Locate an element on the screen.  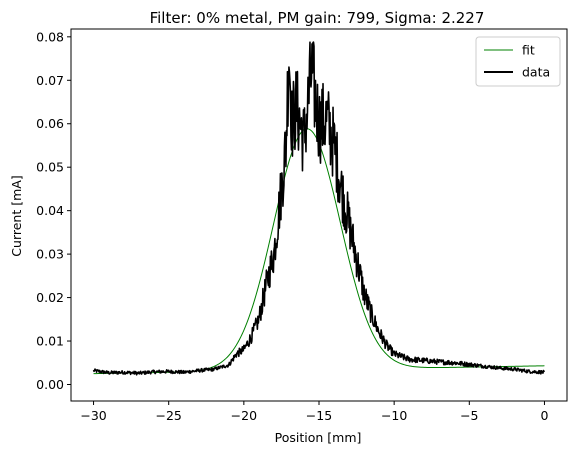
x-axis-label: Position [mm] is located at coordinates (318, 437).